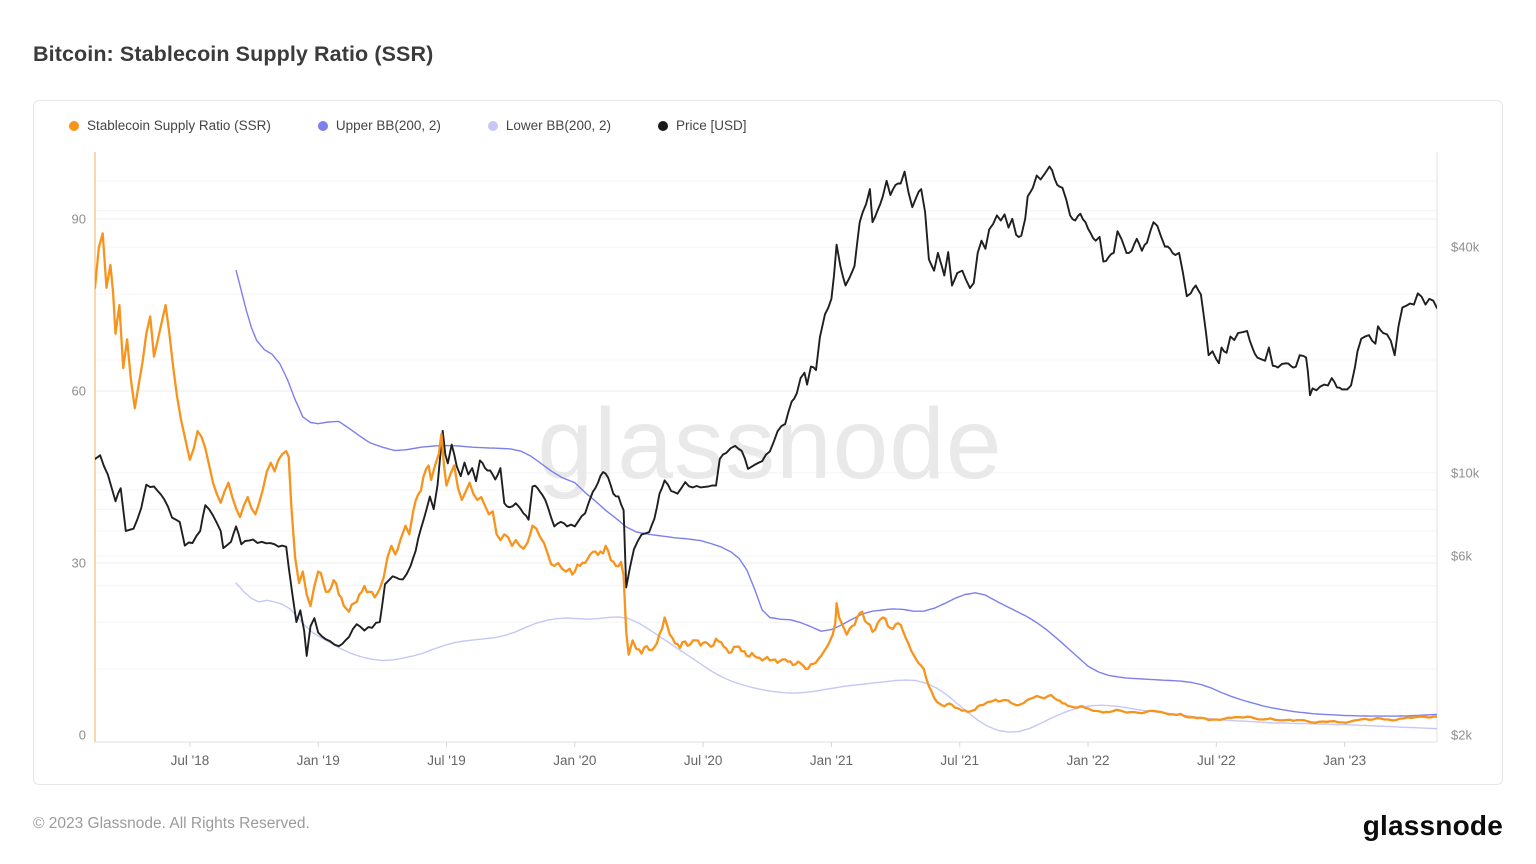  What do you see at coordinates (171, 823) in the screenshot?
I see `copyright-text: © 2023 Glassnode. All Rights Reserved.` at bounding box center [171, 823].